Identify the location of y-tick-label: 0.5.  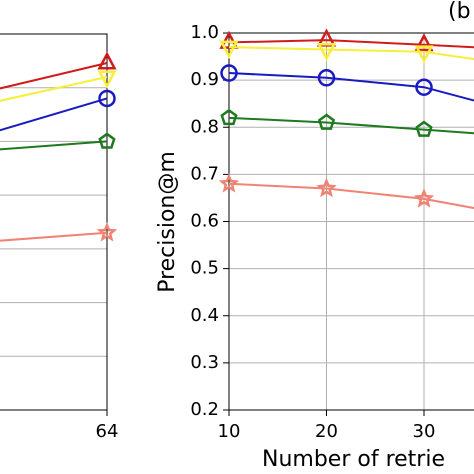
(204, 268).